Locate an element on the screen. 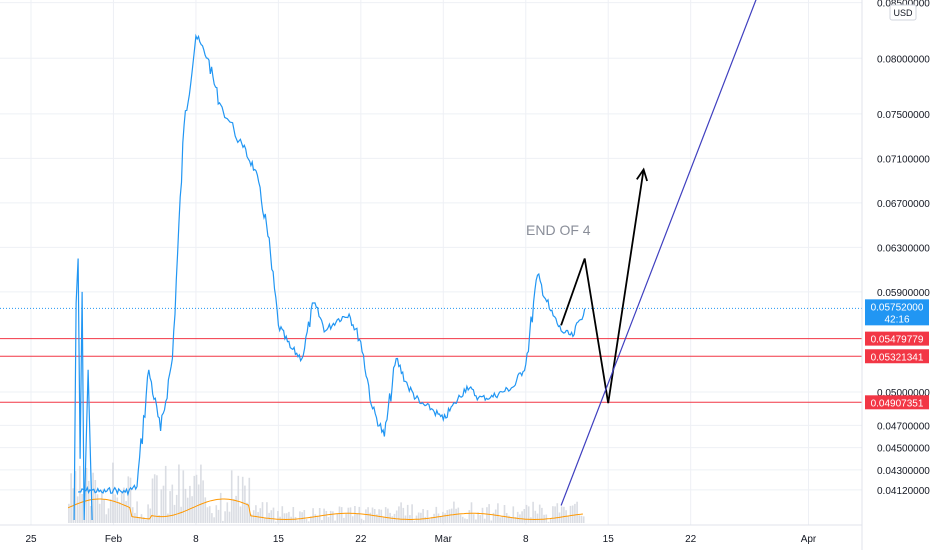 This screenshot has width=932, height=550. currency-label: USD is located at coordinates (903, 12).